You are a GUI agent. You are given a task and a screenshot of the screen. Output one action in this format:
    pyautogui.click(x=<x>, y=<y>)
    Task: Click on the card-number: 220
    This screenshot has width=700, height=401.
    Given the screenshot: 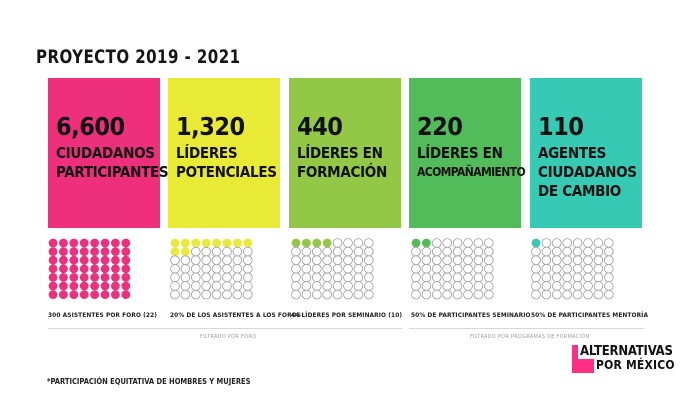 What is the action you would take?
    pyautogui.click(x=440, y=126)
    